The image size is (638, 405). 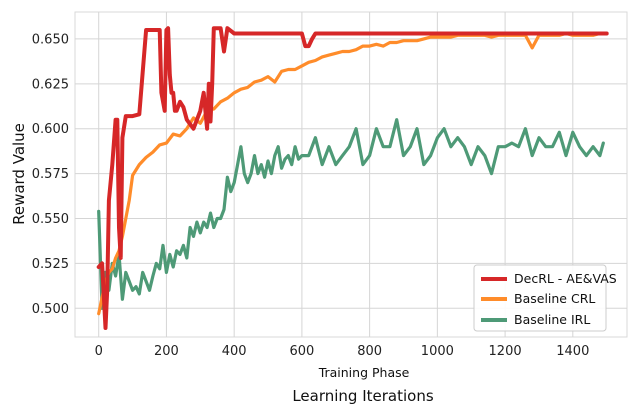 What do you see at coordinates (50, 219) in the screenshot?
I see `y-tick-label: 0.550` at bounding box center [50, 219].